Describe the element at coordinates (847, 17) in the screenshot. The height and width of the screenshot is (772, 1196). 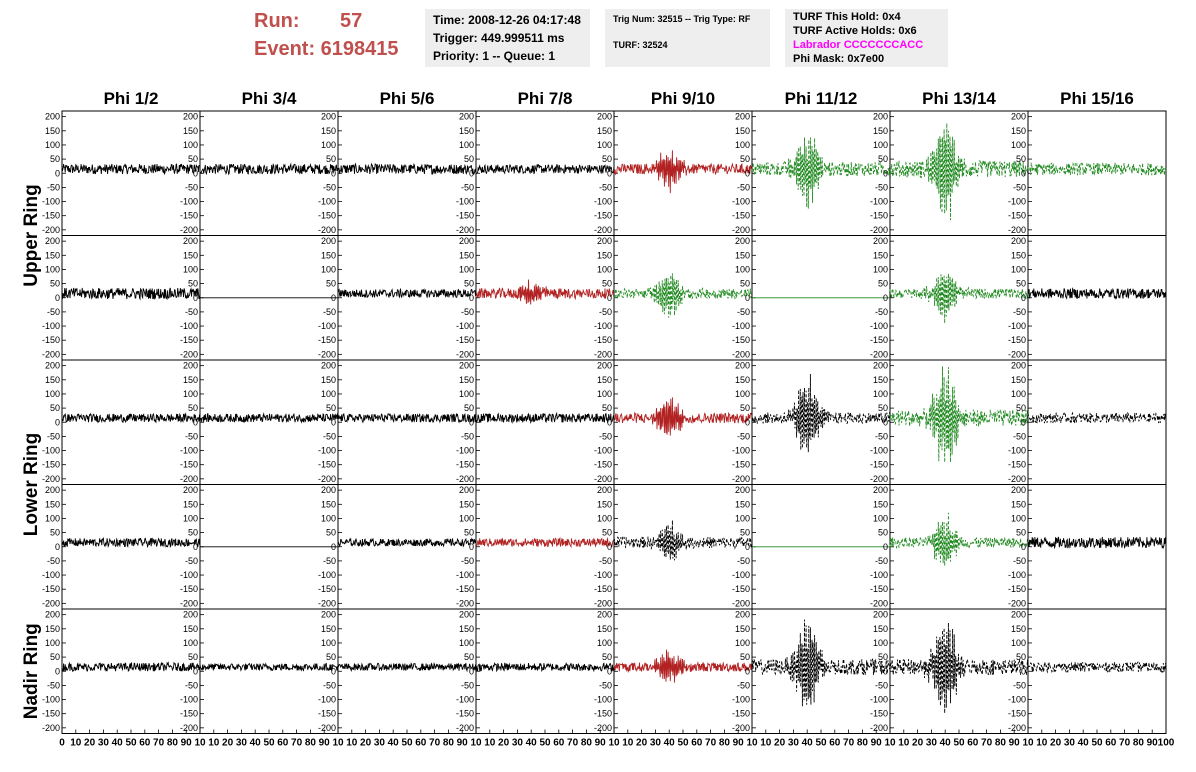
I see `turf-this-hold-text: TURF This Hold: 0x4` at that location.